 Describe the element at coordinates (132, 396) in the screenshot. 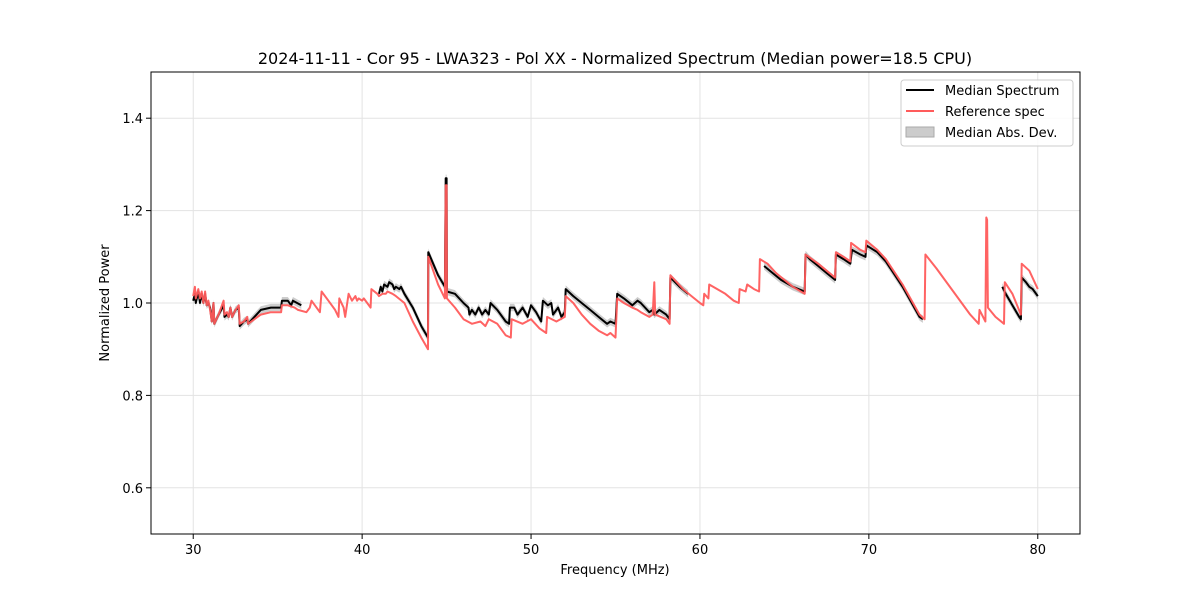

I see `y-tick-label: 0.8` at that location.